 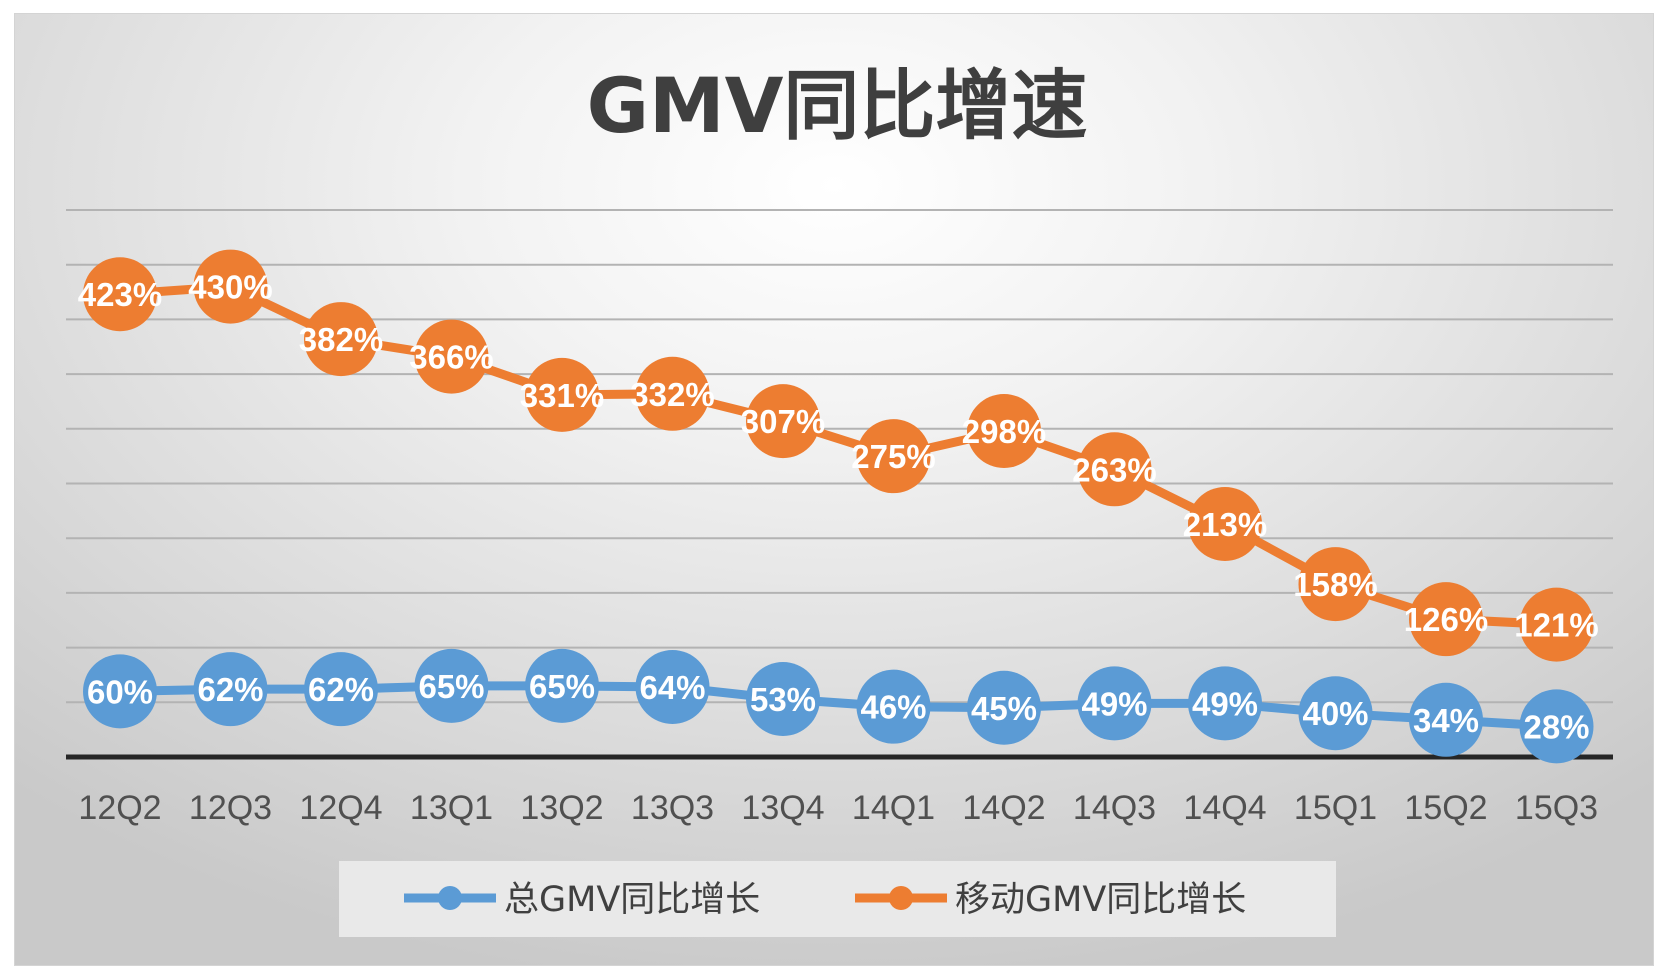 I want to click on data-label: 430%, so click(x=230, y=287).